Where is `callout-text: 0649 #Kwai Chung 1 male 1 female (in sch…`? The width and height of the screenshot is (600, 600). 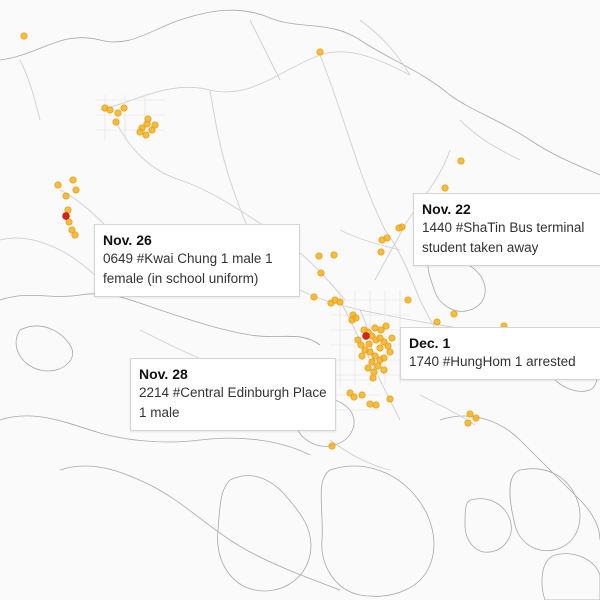
callout-text: 0649 #Kwai Chung 1 male 1 female (in sch… is located at coordinates (188, 268).